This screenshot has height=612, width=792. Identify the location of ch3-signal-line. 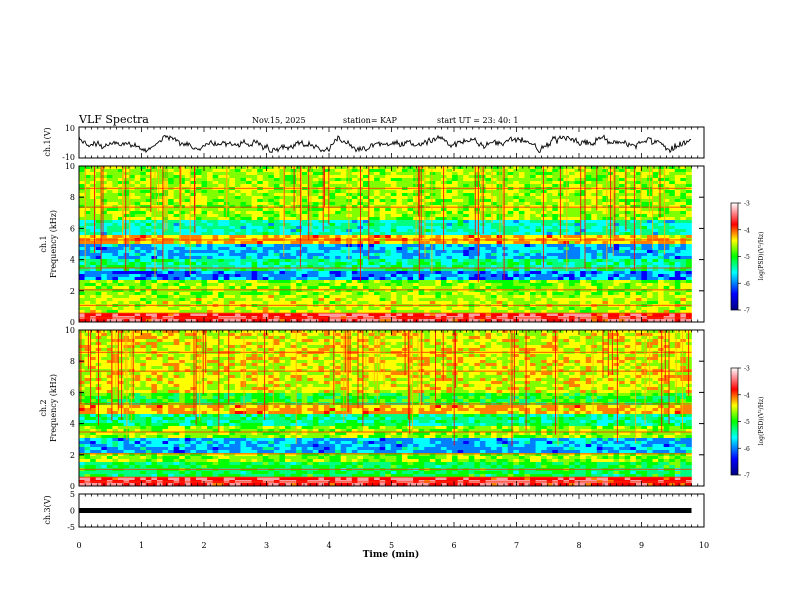
(385, 510).